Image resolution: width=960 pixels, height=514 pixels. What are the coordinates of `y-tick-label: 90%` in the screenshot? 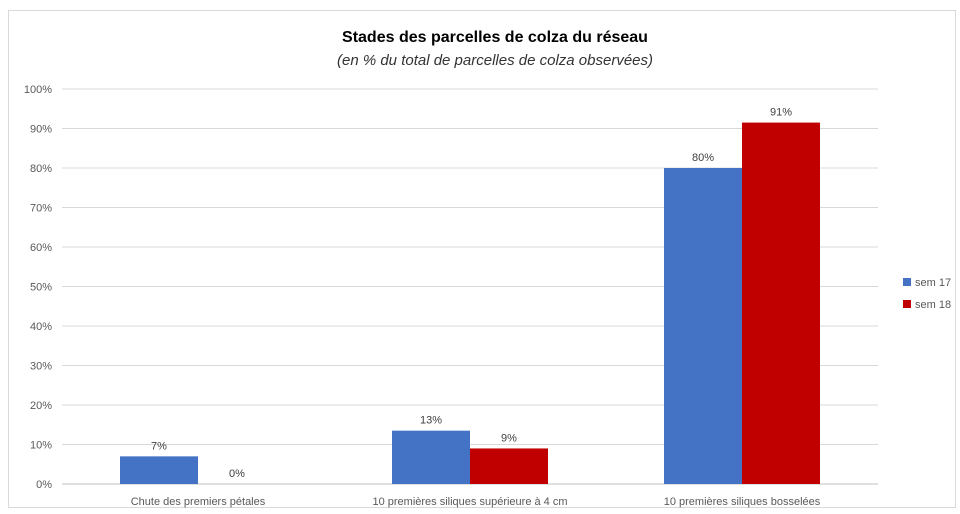 It's located at (41, 130).